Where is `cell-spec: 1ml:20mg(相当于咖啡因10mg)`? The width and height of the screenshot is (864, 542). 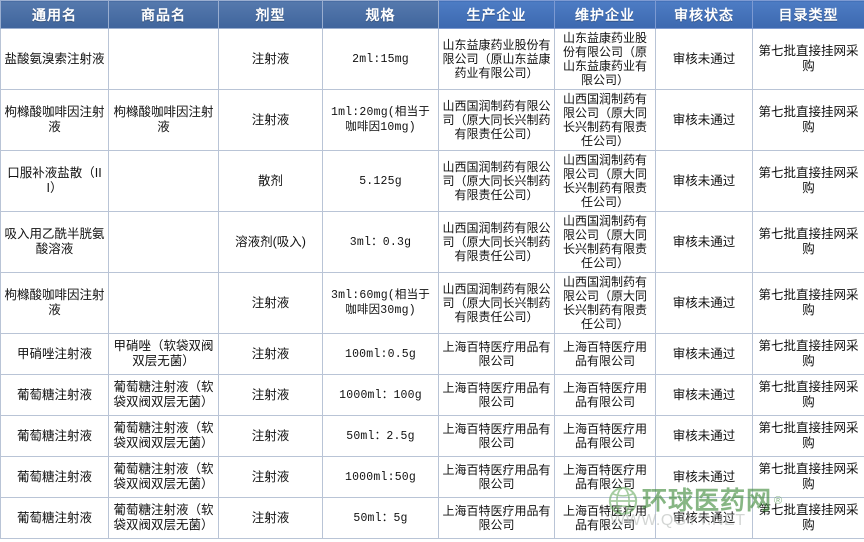
cell-spec: 1ml:20mg(相当于咖啡因10mg) is located at coordinates (380, 120).